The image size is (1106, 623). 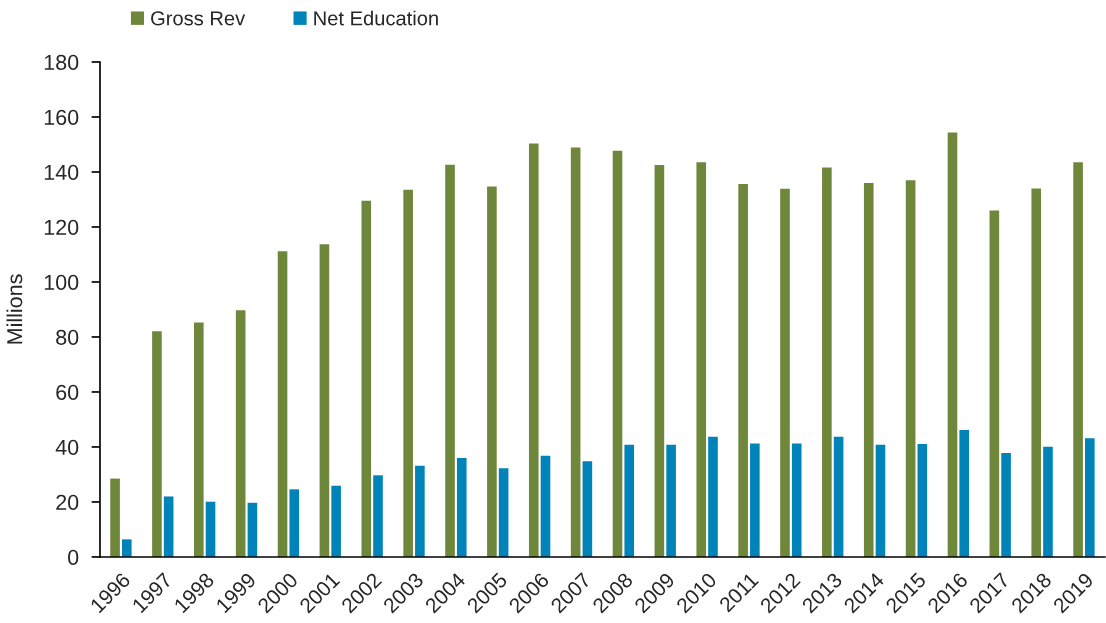 I want to click on y-tick-label: 60, so click(x=67, y=392).